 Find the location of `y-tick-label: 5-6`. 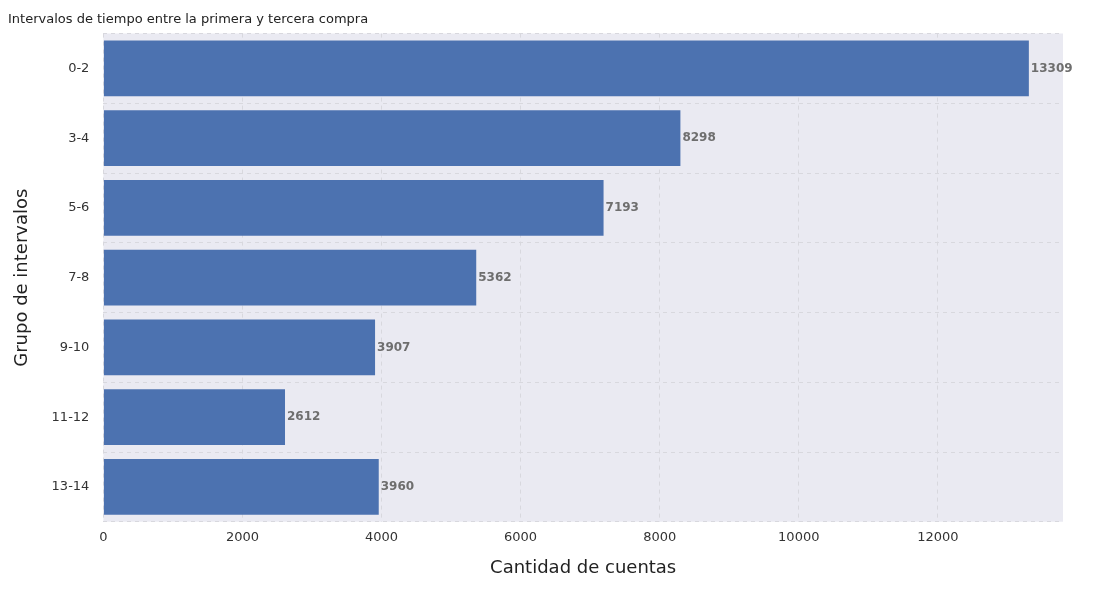

y-tick-label: 5-6 is located at coordinates (79, 207).